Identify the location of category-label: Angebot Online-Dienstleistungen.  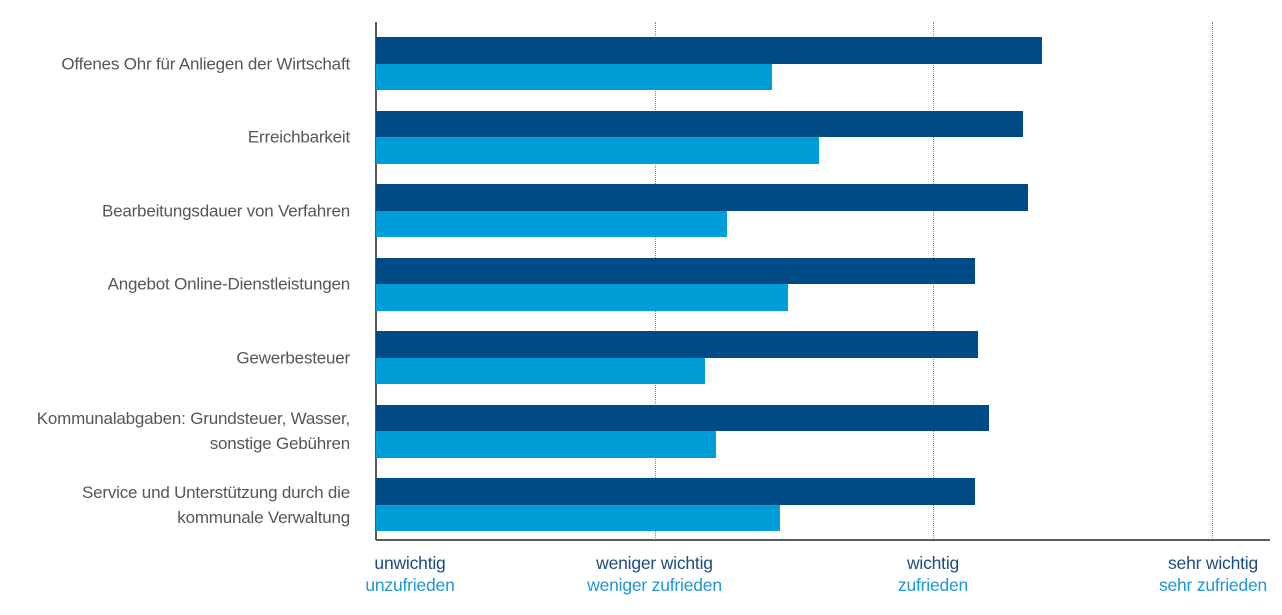
(229, 284).